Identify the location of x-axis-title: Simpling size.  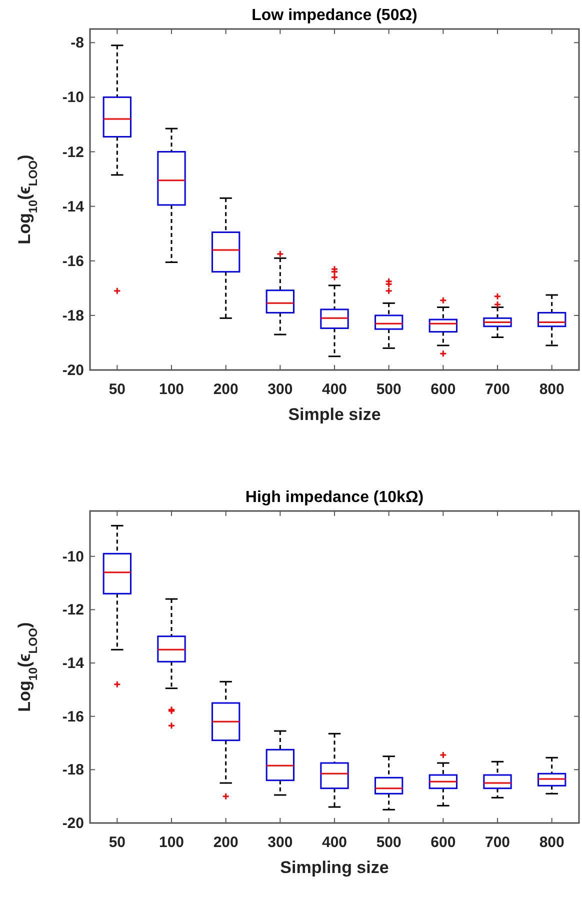
(334, 867).